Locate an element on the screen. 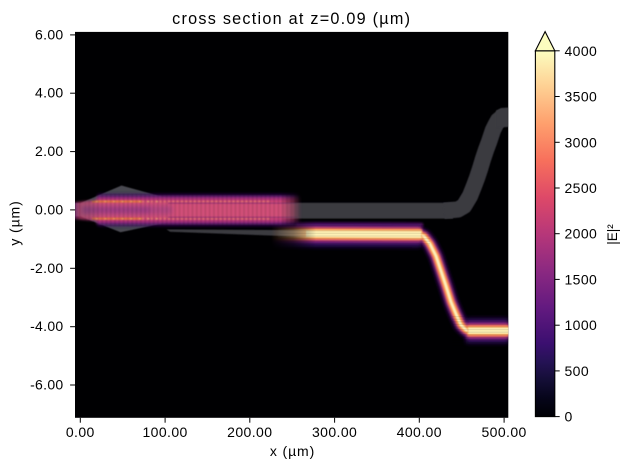  svg-text: x (µm) is located at coordinates (292, 451).